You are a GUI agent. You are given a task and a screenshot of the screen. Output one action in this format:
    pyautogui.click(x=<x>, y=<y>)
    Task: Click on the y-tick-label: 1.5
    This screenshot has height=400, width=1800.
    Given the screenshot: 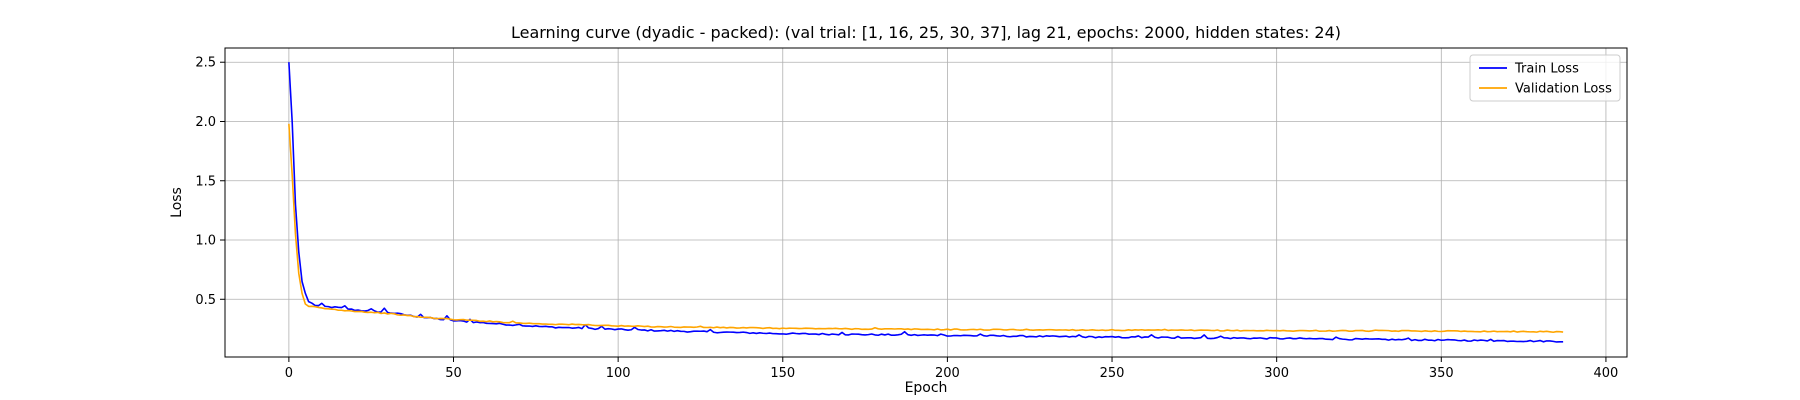 What is the action you would take?
    pyautogui.click(x=205, y=181)
    